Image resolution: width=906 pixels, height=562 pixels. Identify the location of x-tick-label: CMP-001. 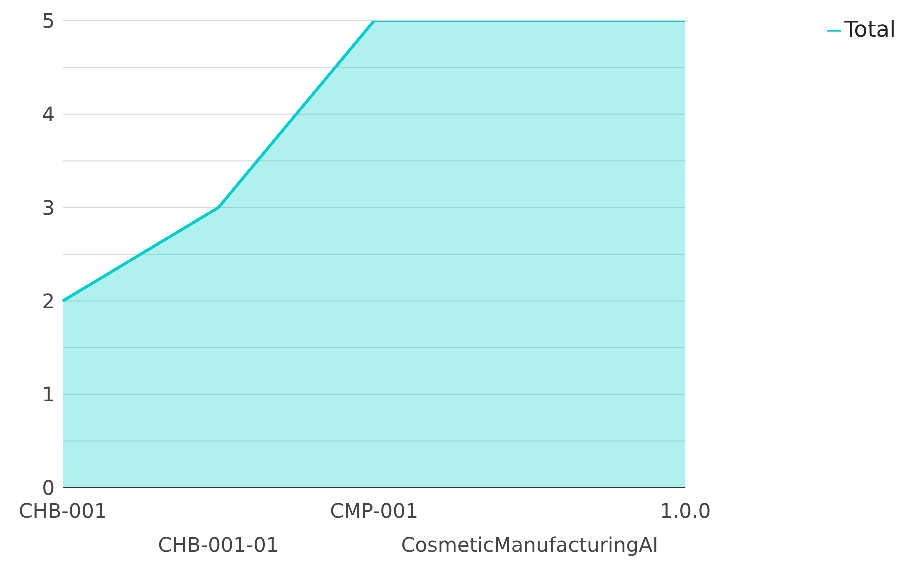
(374, 511).